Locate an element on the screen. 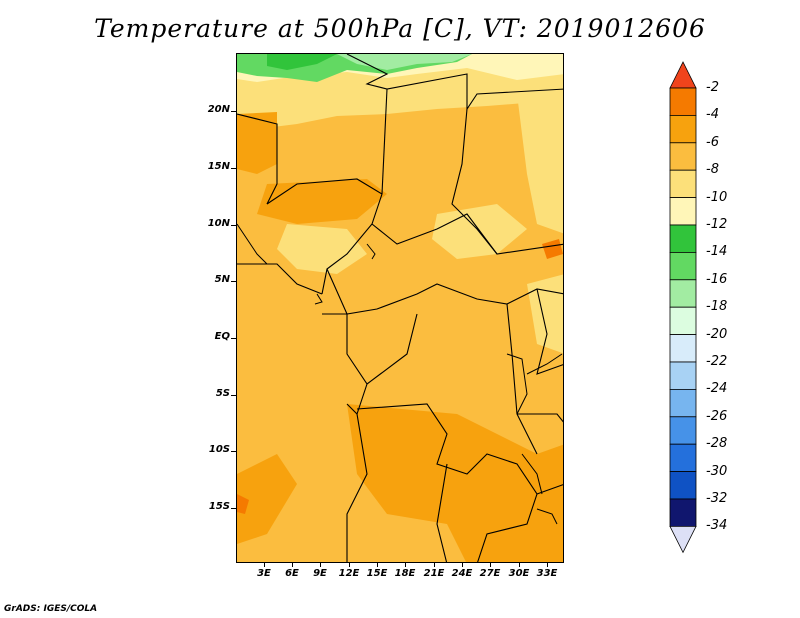 The width and height of the screenshot is (800, 618). lon-tick-label: 24E is located at coordinates (462, 573).